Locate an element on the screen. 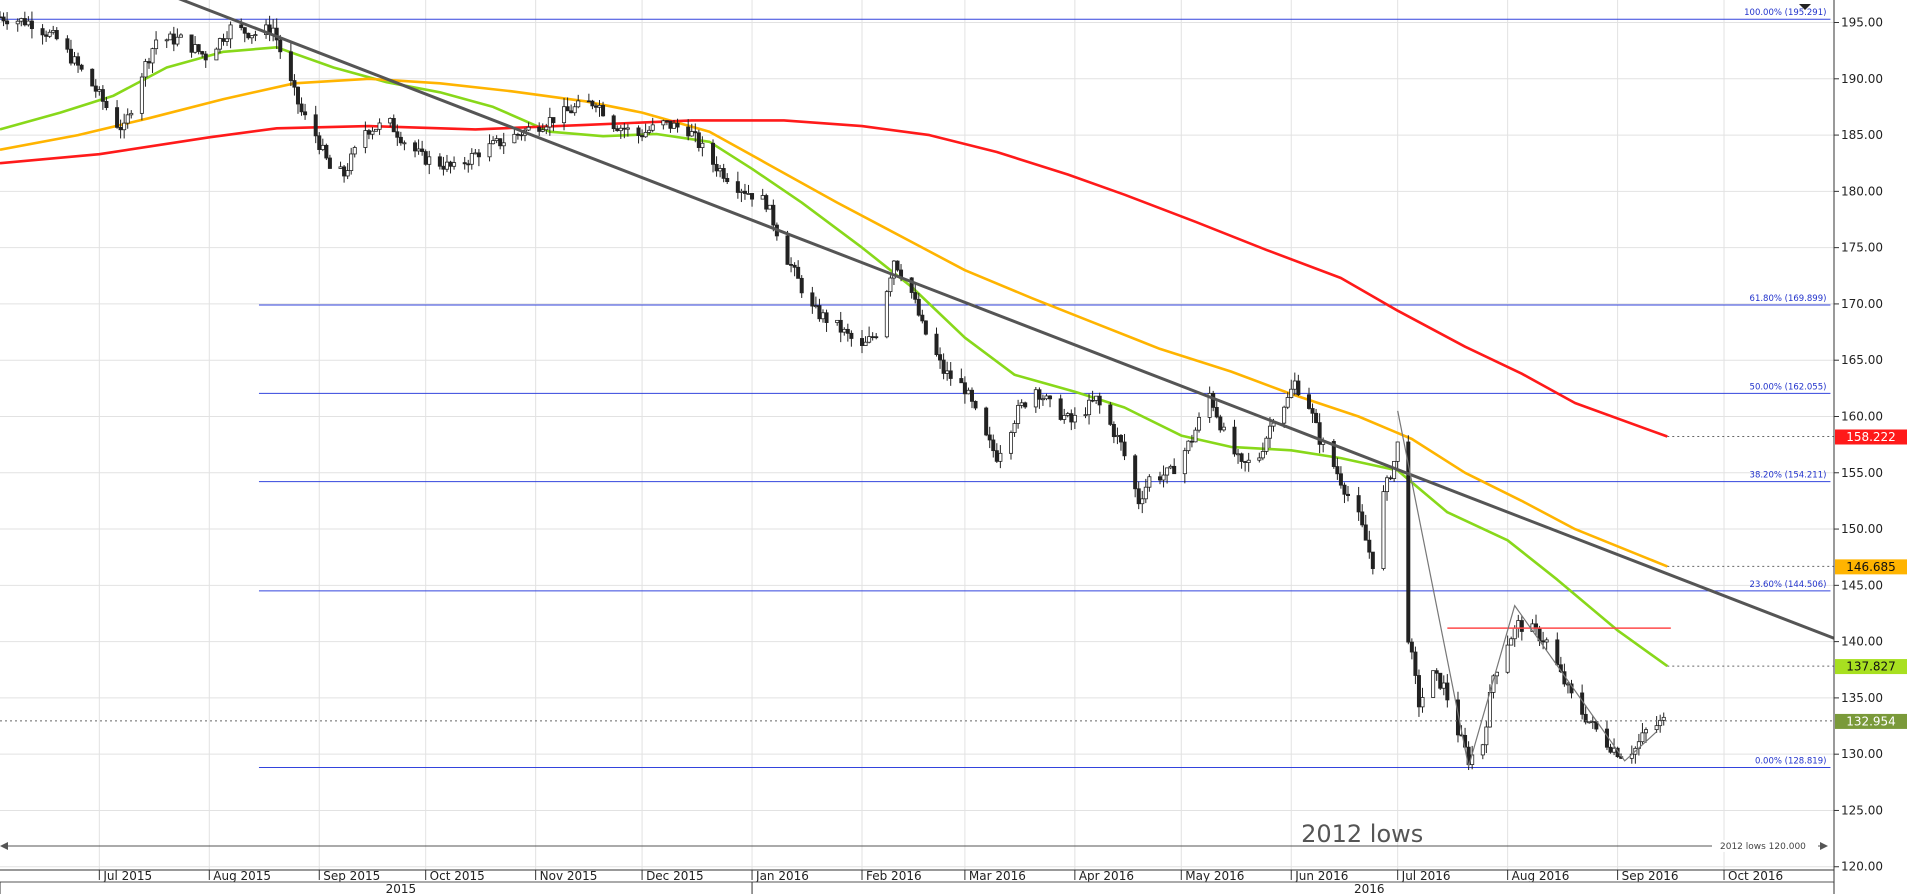  price-badge-label: 146.685 is located at coordinates (1871, 567).